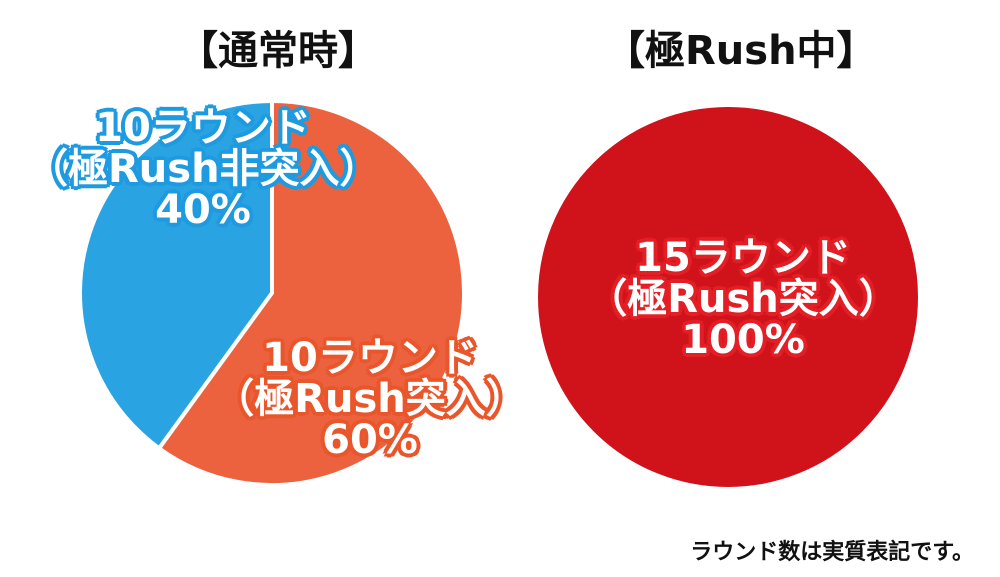 Image resolution: width=1000 pixels, height=577 pixels. What do you see at coordinates (743, 258) in the screenshot?
I see `slice-label-round: 15ラウンド` at bounding box center [743, 258].